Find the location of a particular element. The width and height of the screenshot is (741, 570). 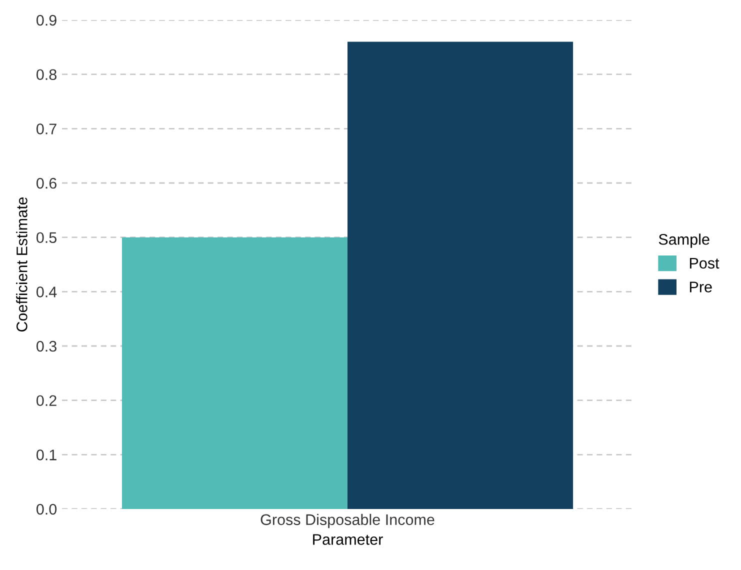

y-tick-label: 0.5 is located at coordinates (46, 238).